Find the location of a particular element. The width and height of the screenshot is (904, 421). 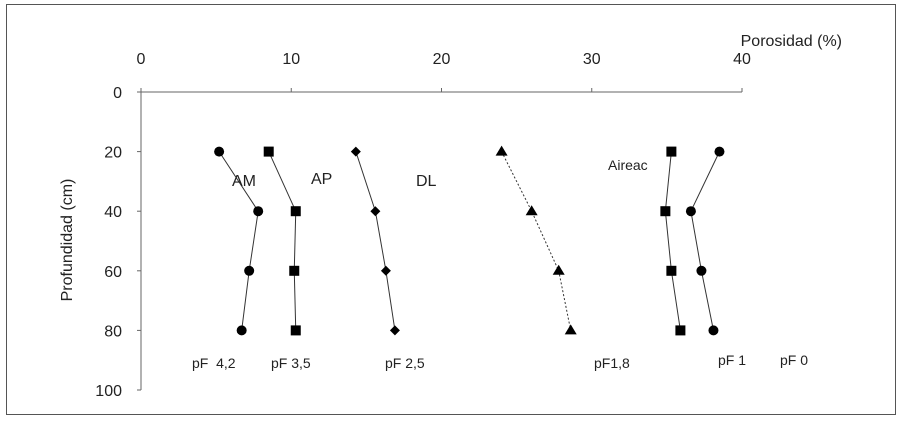

series-label-pf-3-5: pF 3,5 is located at coordinates (291, 363).